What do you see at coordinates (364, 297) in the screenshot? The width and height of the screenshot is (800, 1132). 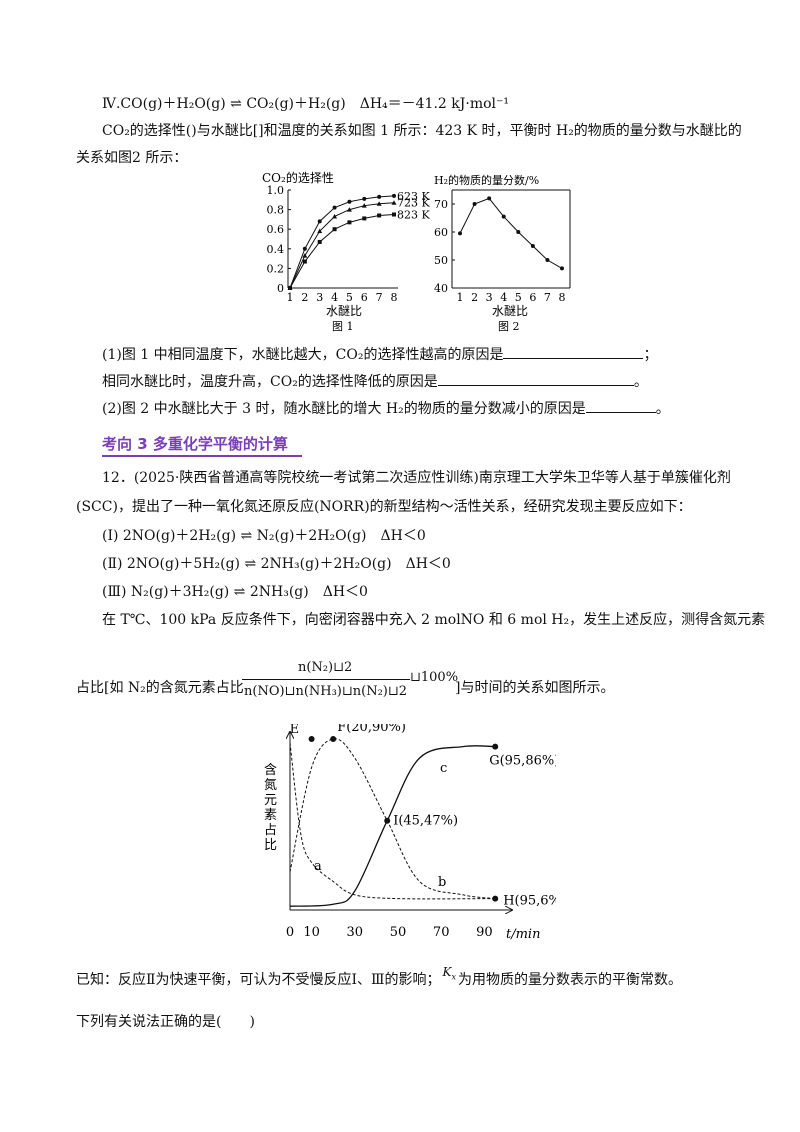 I see `fig1-xtick-label: 6` at bounding box center [364, 297].